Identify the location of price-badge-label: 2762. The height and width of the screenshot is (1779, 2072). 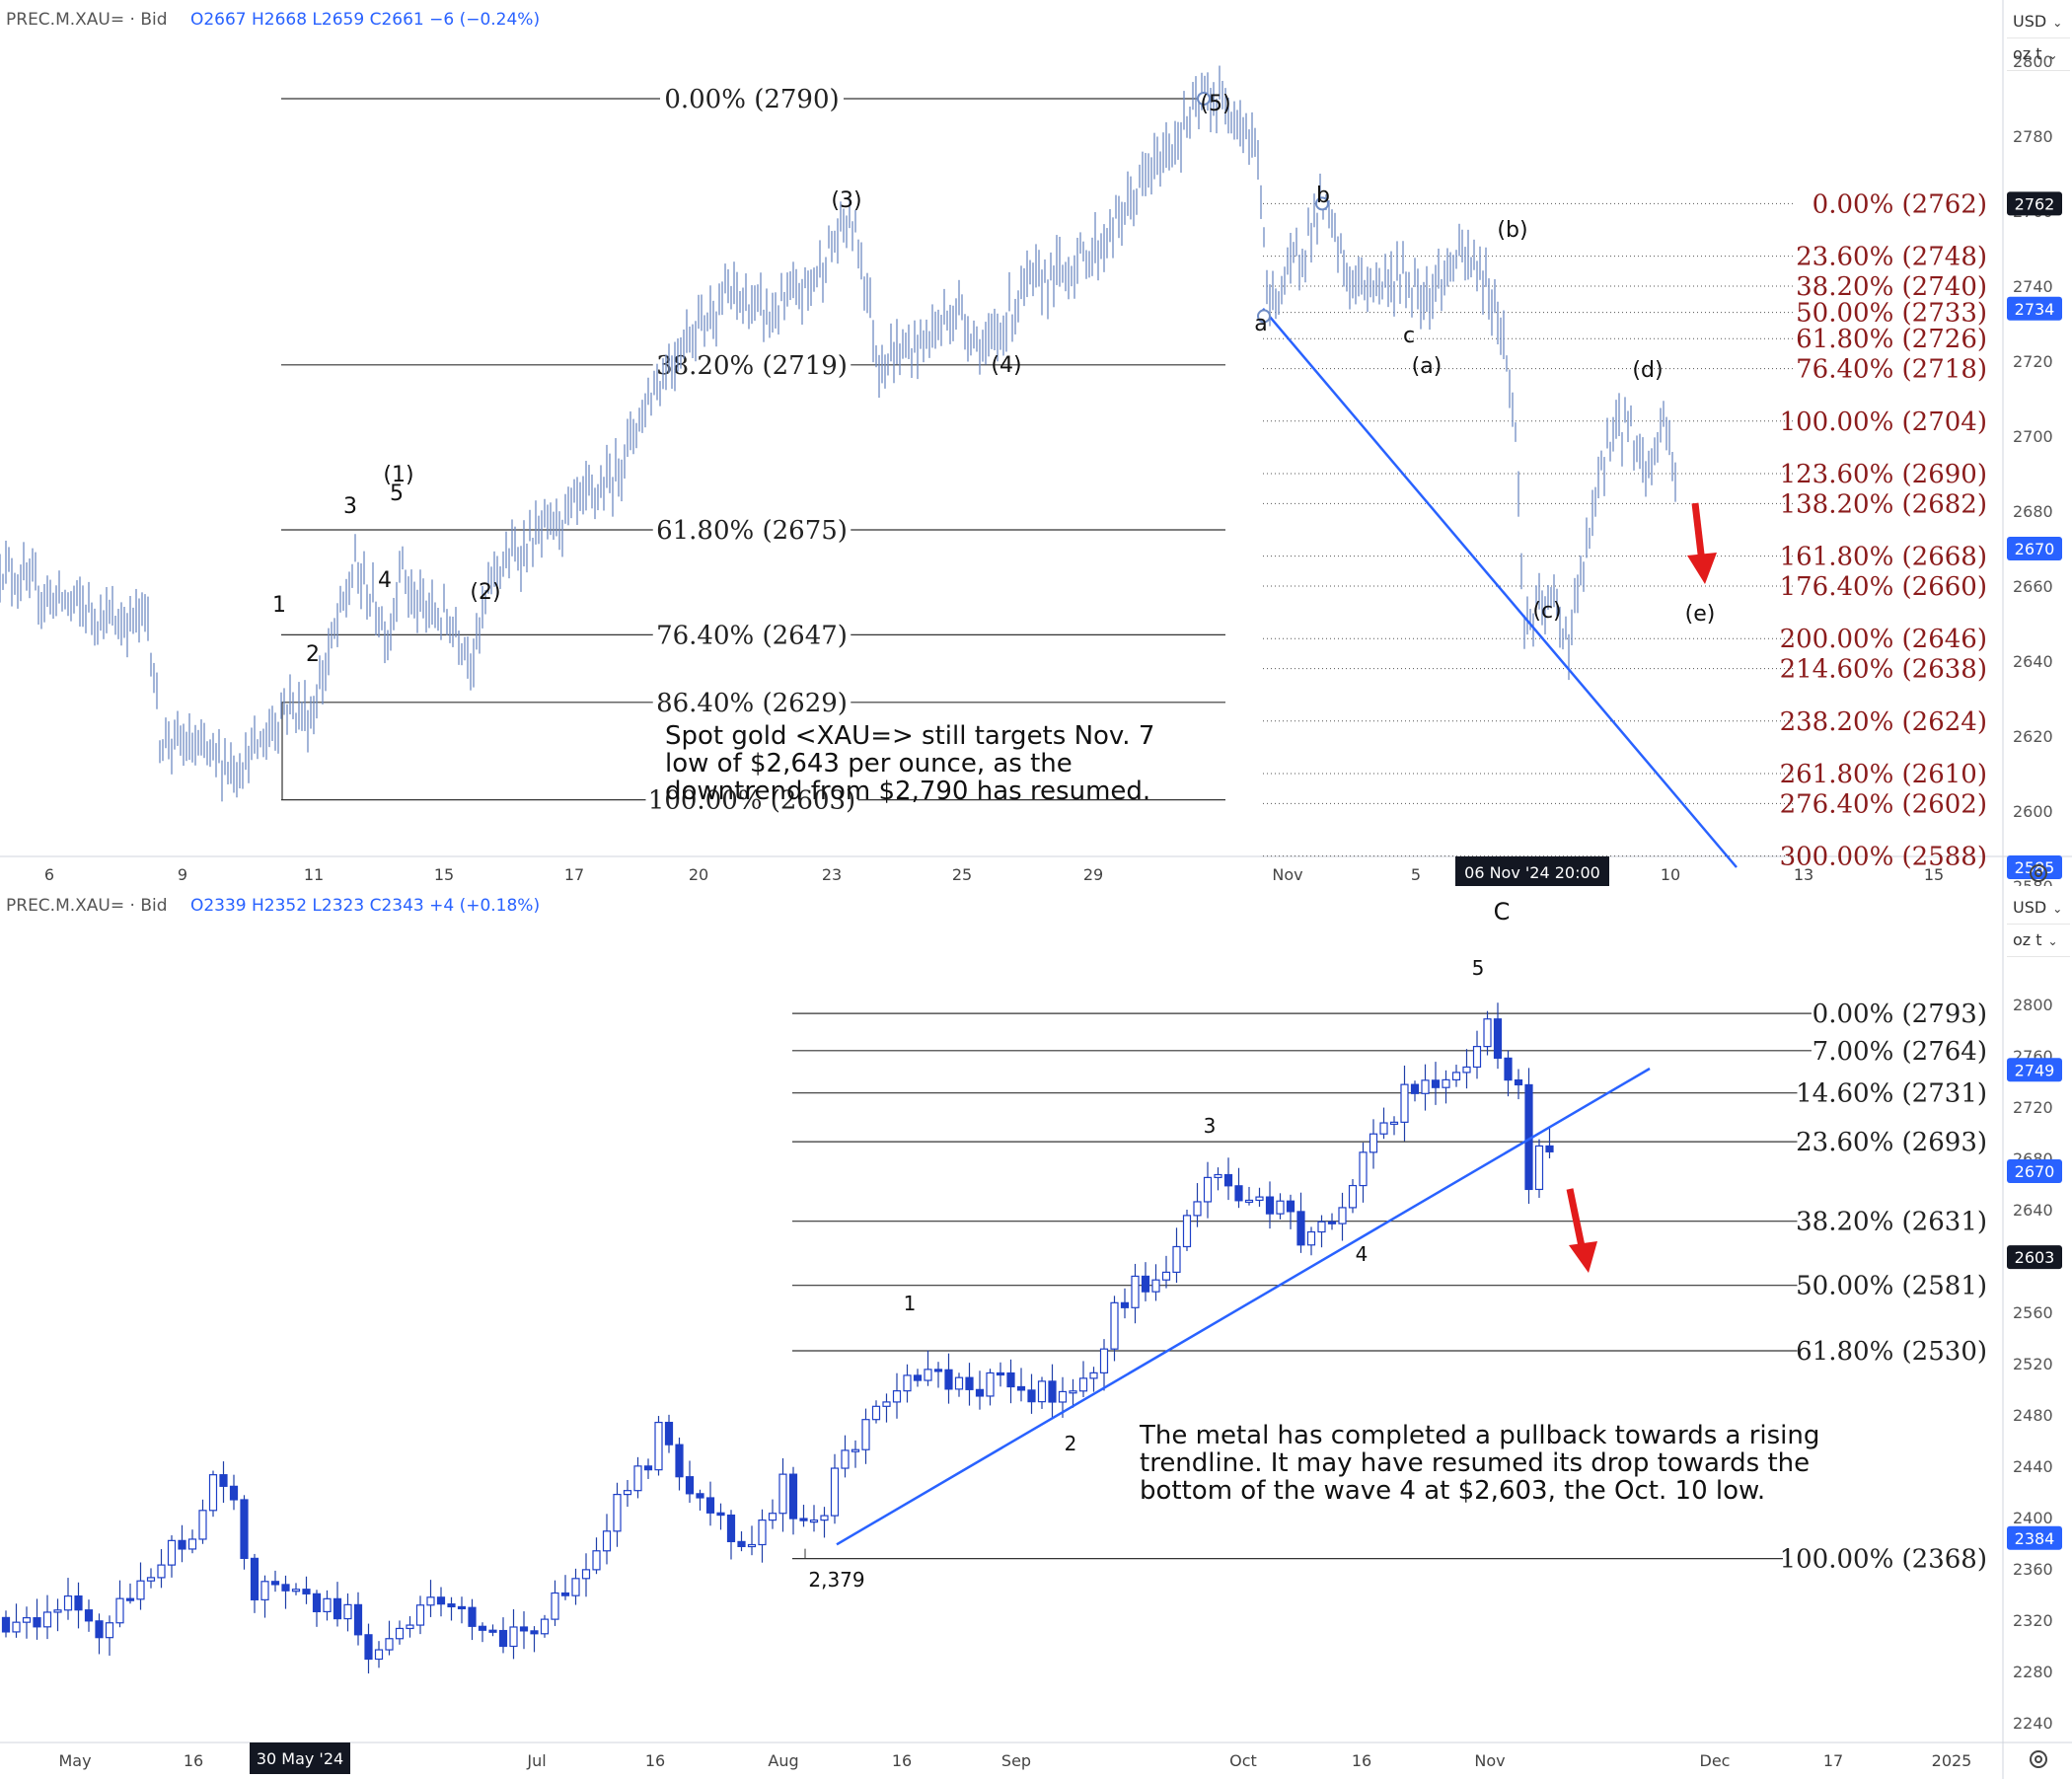
(2035, 203).